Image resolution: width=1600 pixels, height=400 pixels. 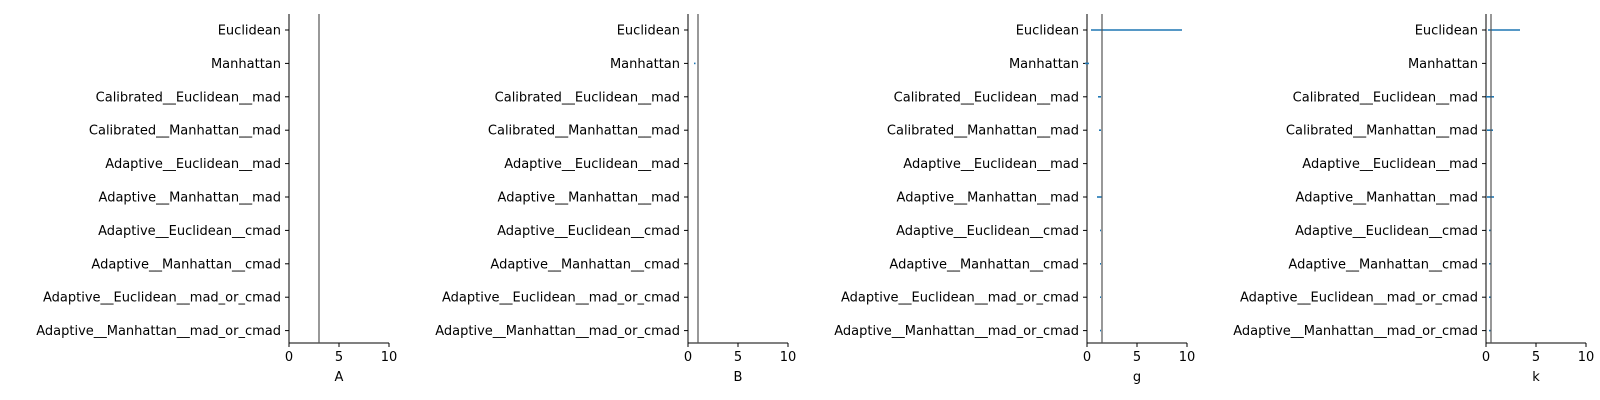 I want to click on x-axis-label: A, so click(x=339, y=377).